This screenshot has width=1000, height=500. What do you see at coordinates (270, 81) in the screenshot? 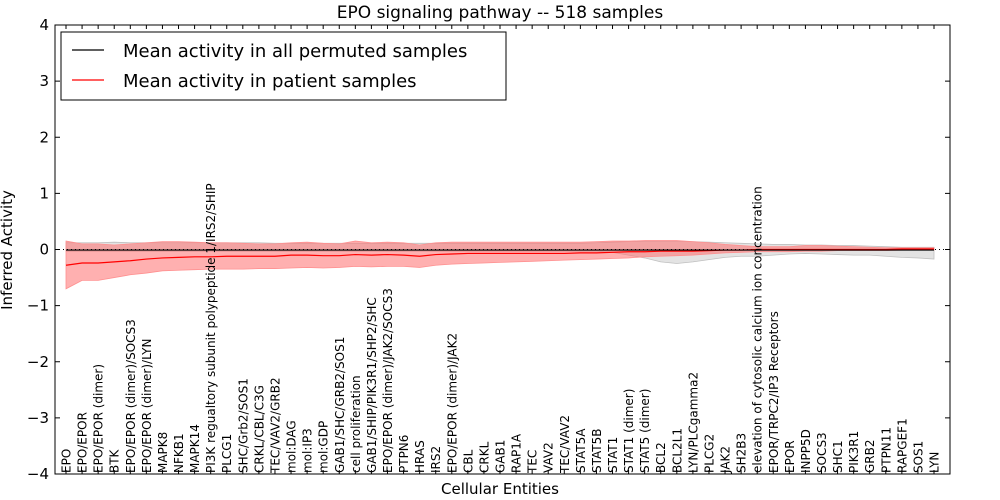
I see `legend-label-patient: Mean activity in patient samples` at bounding box center [270, 81].